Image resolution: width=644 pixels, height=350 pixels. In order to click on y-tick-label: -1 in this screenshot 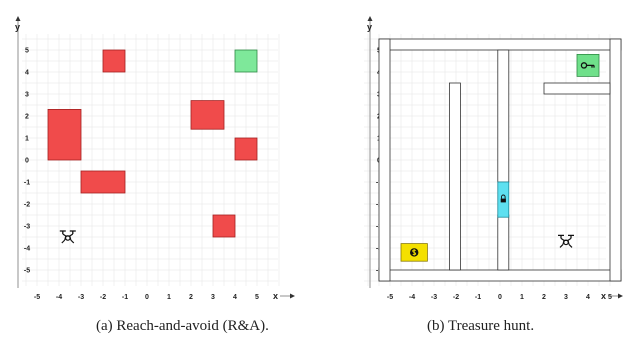, I will do `click(27, 183)`.